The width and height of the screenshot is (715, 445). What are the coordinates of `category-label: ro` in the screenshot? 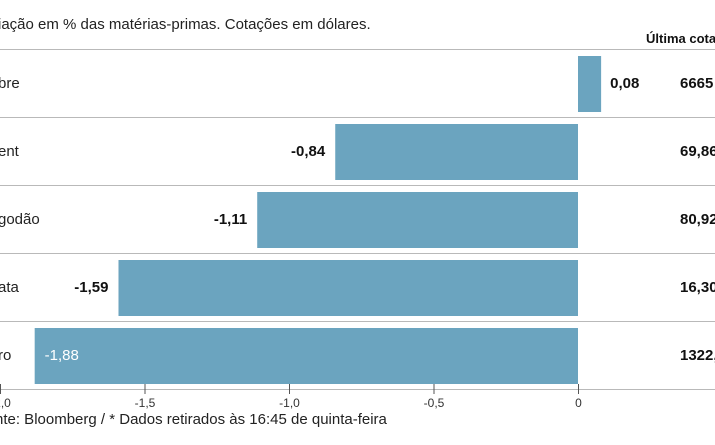 It's located at (5, 355).